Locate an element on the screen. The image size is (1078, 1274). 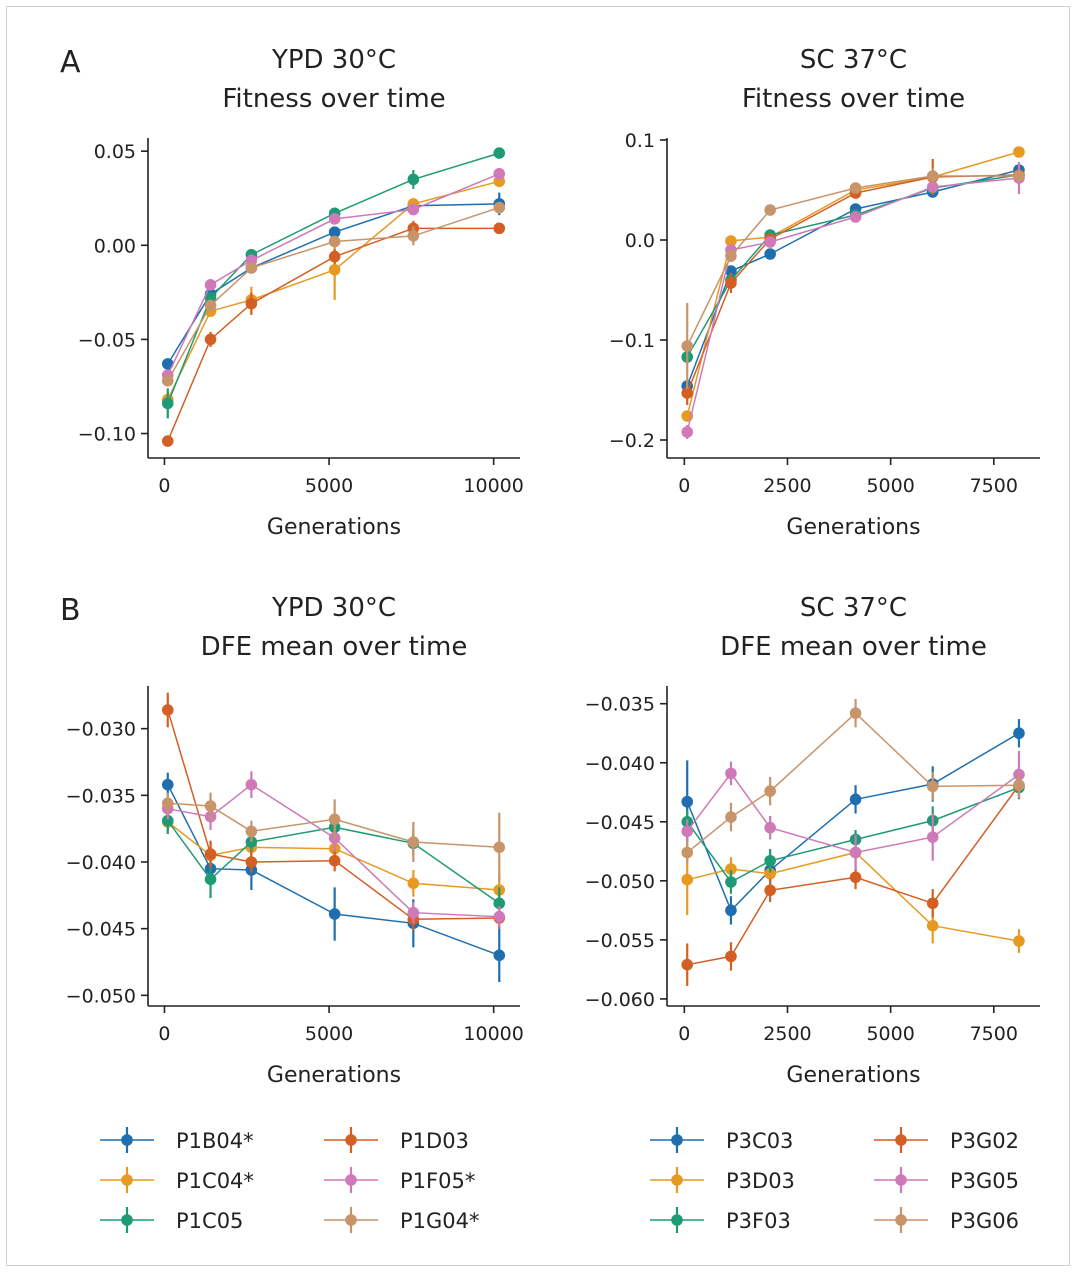
legend-entry: P1C05 is located at coordinates (171, 1220).